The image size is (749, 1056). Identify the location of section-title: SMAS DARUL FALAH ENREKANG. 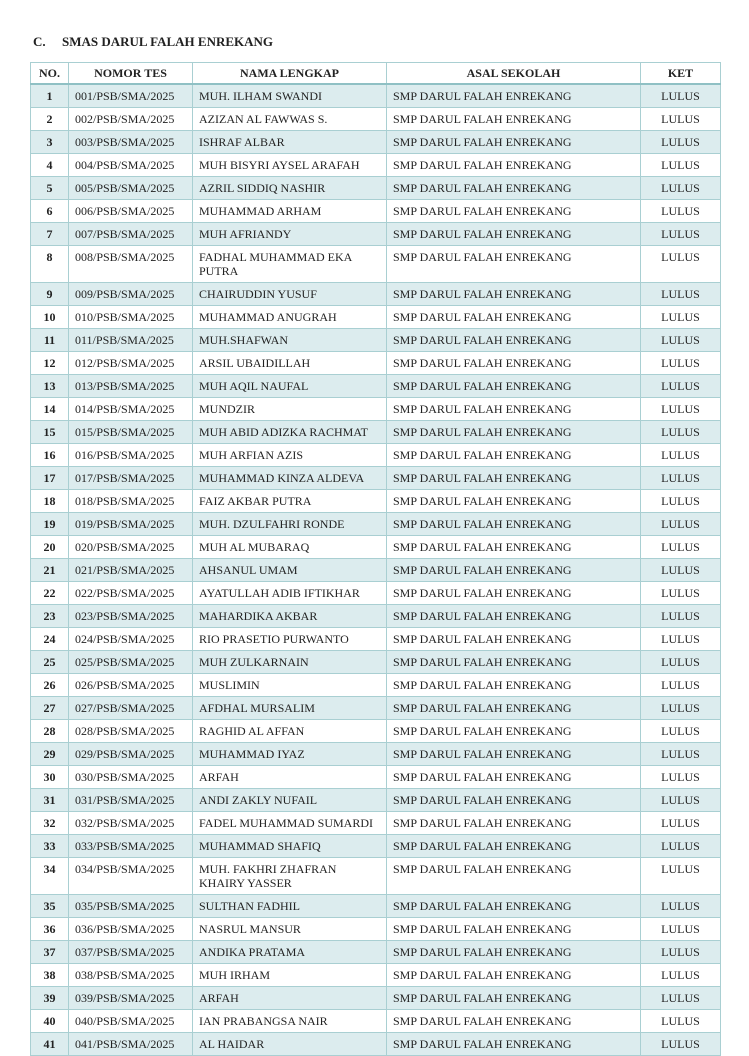
(168, 41).